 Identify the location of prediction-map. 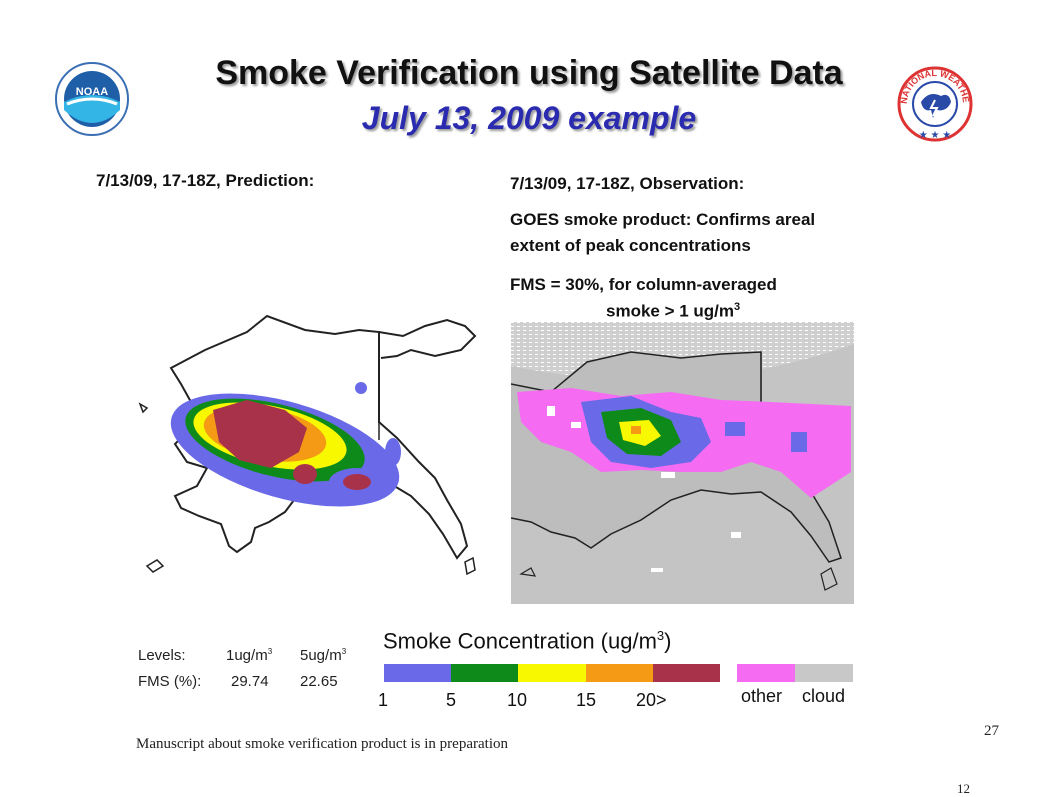
(307, 445).